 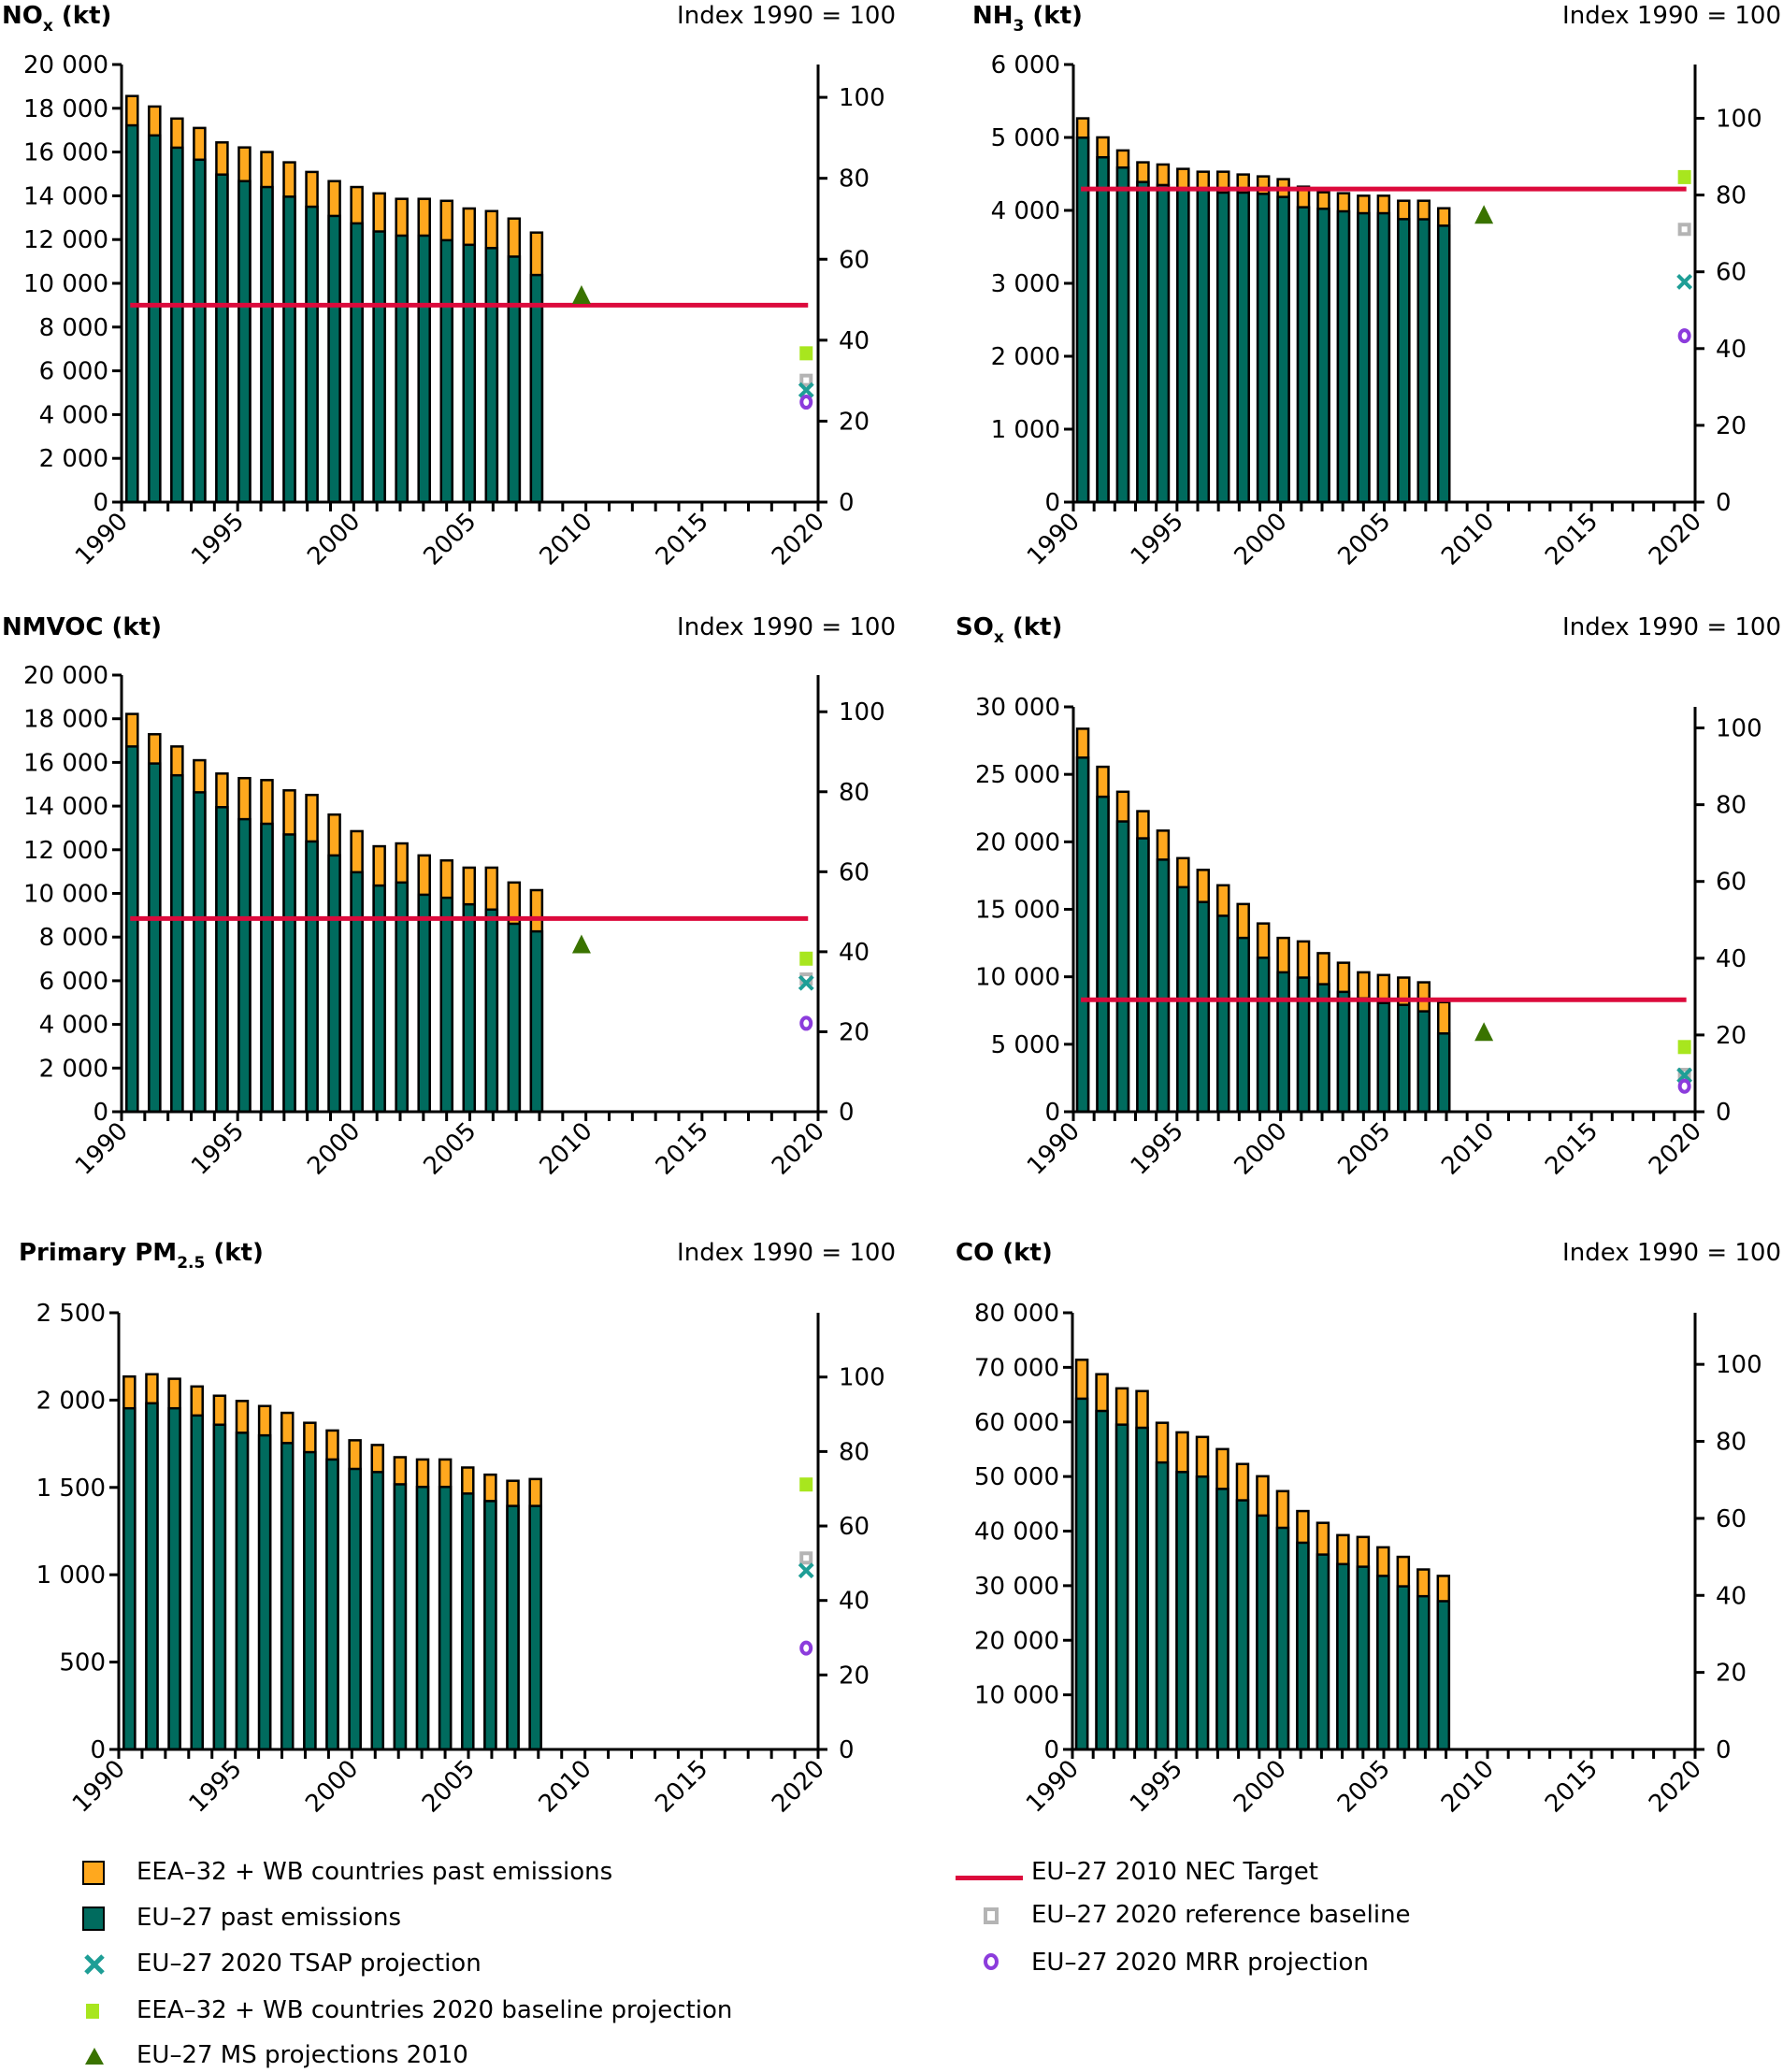 What do you see at coordinates (514, 1018) in the screenshot?
I see `bar-eu27-past-2007` at bounding box center [514, 1018].